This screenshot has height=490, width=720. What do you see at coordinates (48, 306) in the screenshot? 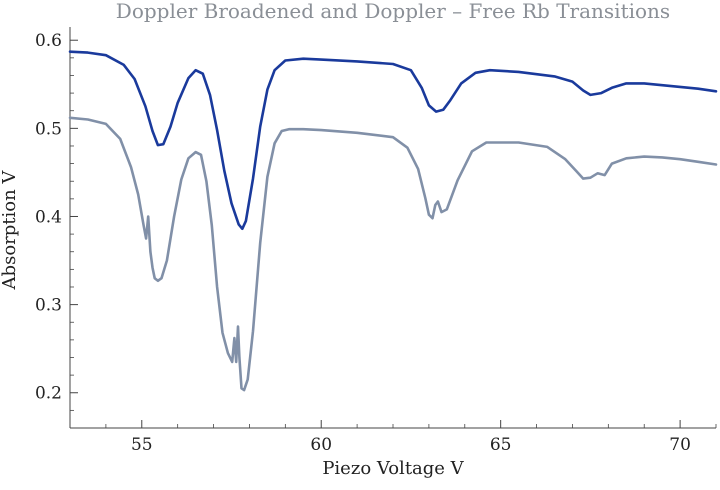
I see `y-tick-label: 0.3` at bounding box center [48, 306].